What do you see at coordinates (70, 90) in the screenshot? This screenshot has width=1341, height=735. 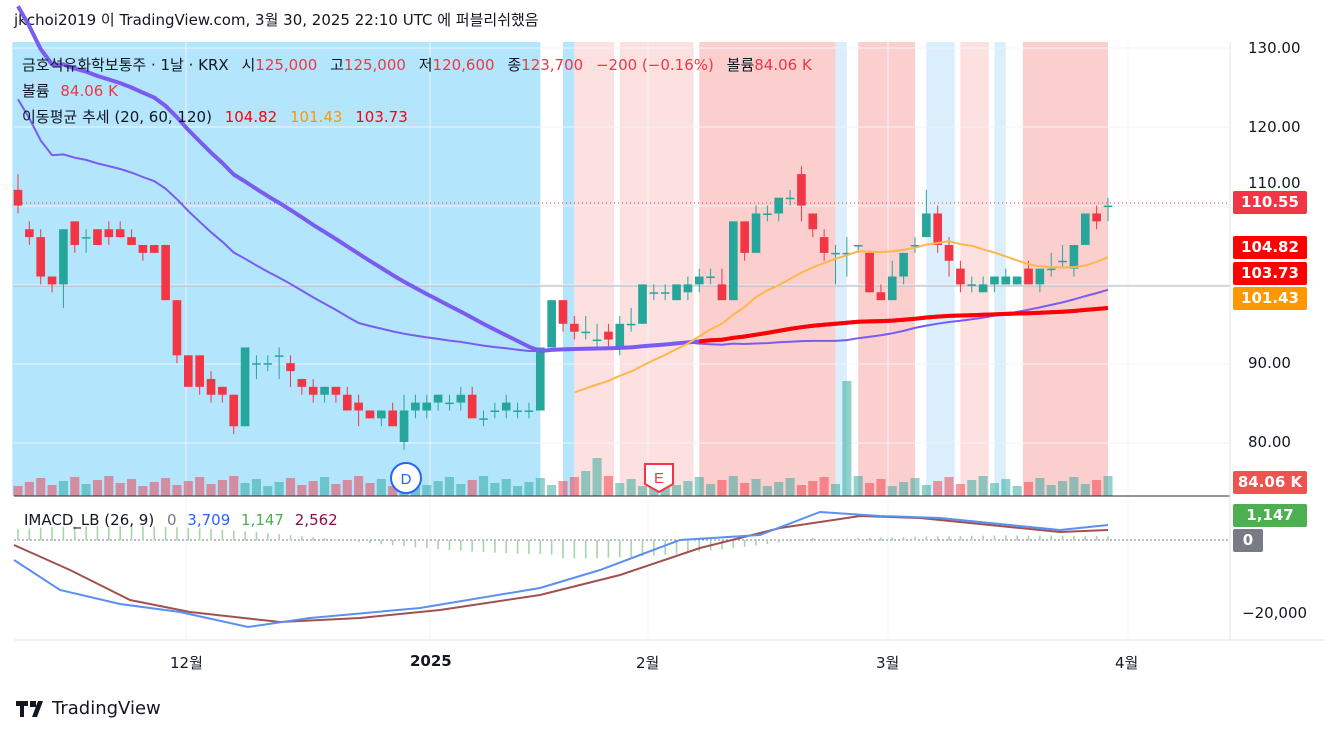 I see `volume-legend: 볼륨 84.06 K` at bounding box center [70, 90].